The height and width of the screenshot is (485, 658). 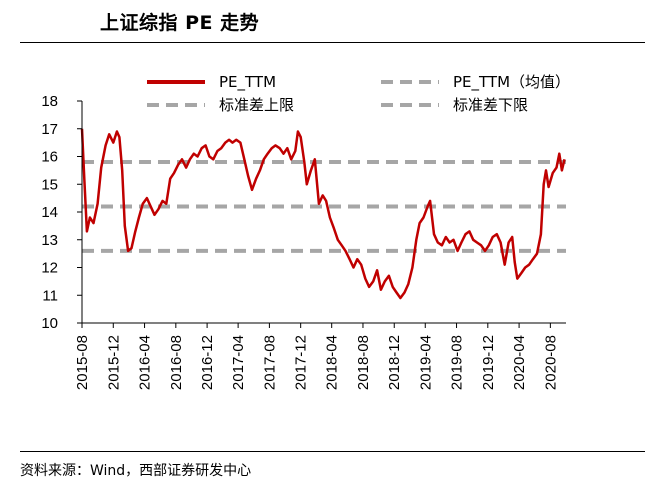 I want to click on legend-label-3: 标准差下限, so click(x=490, y=105).